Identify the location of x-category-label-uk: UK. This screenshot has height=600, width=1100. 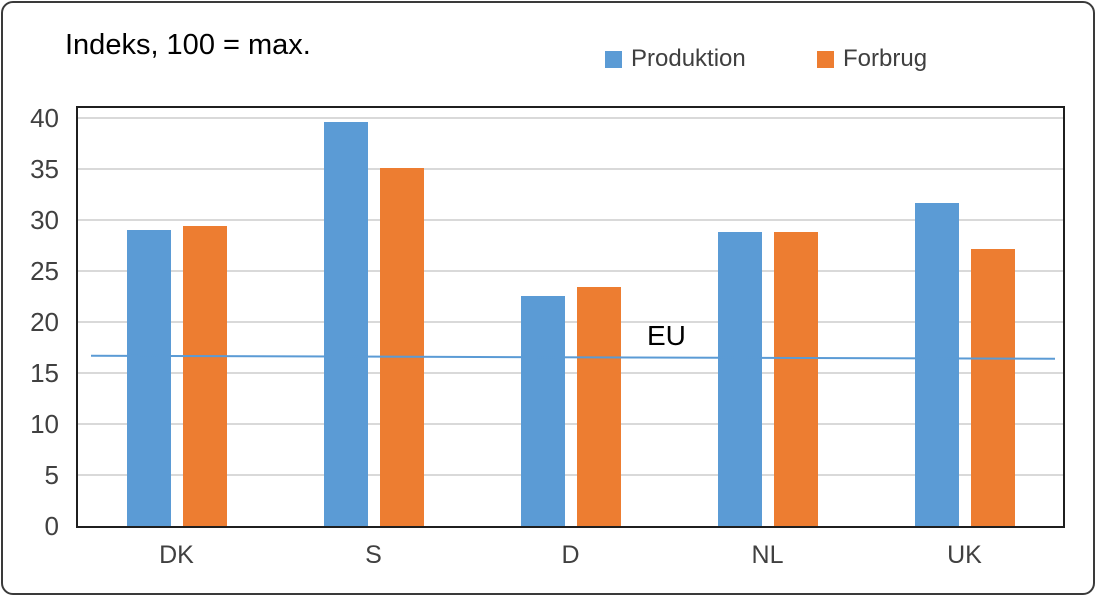
(964, 555).